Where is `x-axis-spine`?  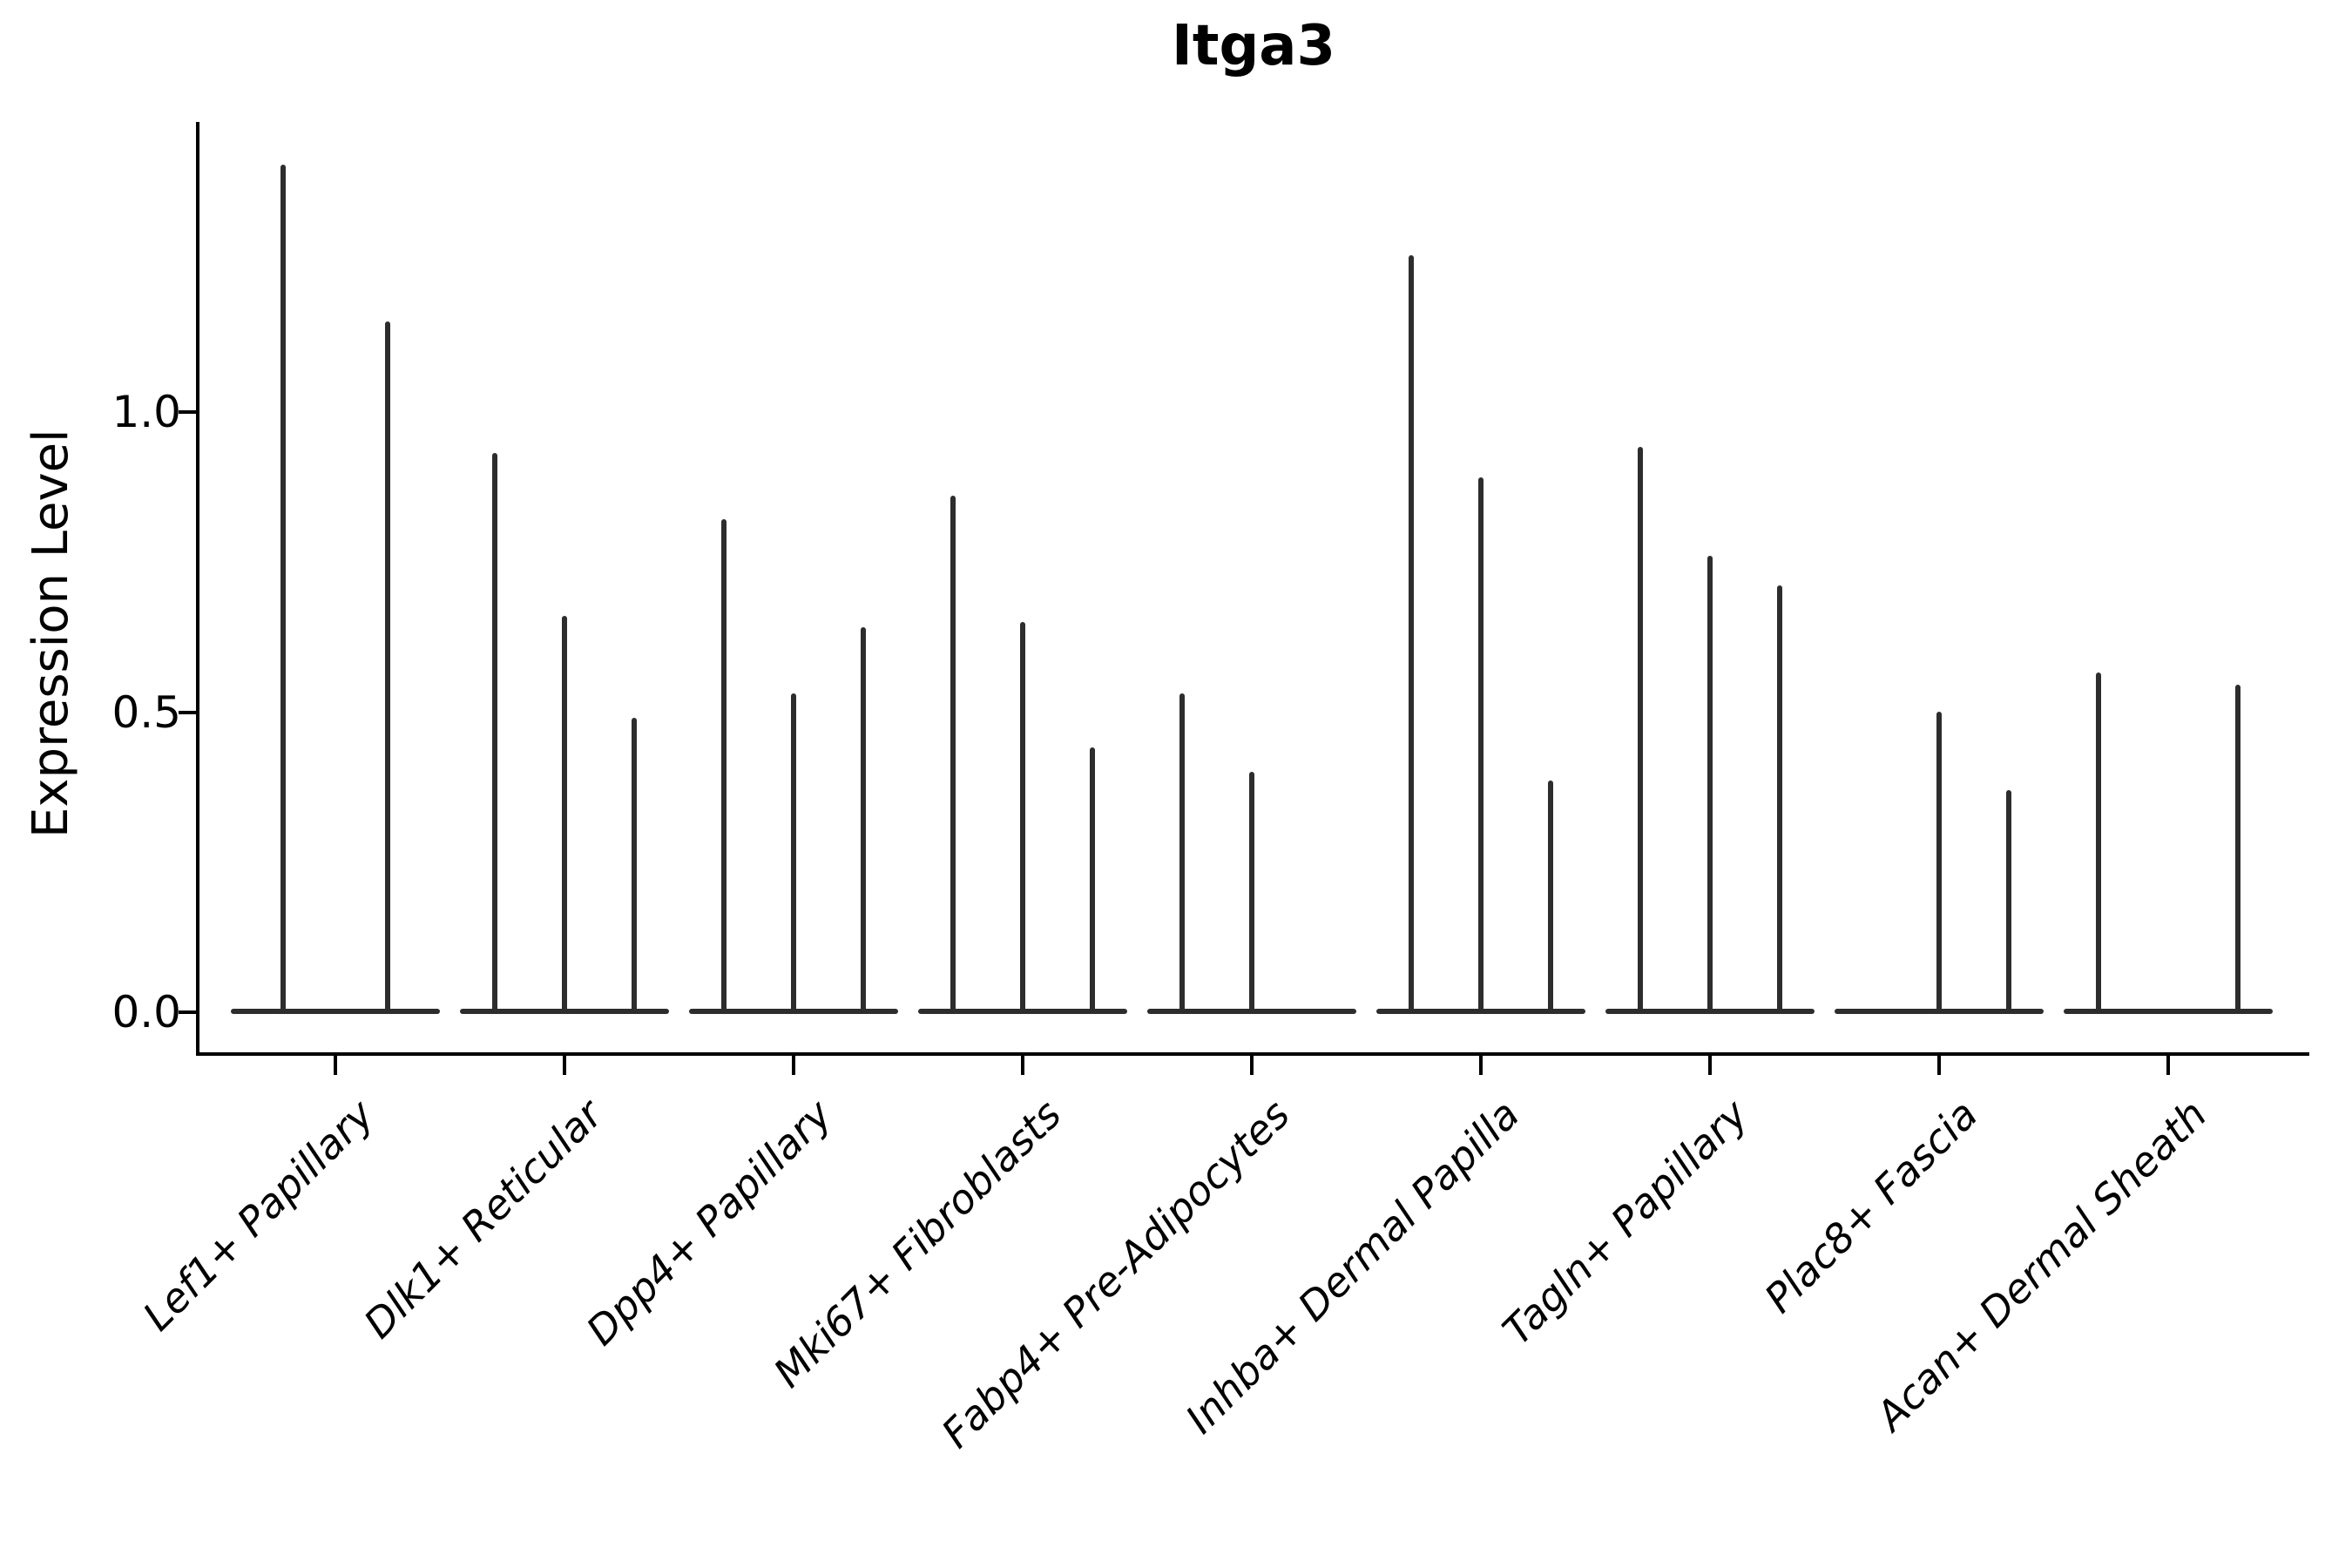 x-axis-spine is located at coordinates (1252, 1054).